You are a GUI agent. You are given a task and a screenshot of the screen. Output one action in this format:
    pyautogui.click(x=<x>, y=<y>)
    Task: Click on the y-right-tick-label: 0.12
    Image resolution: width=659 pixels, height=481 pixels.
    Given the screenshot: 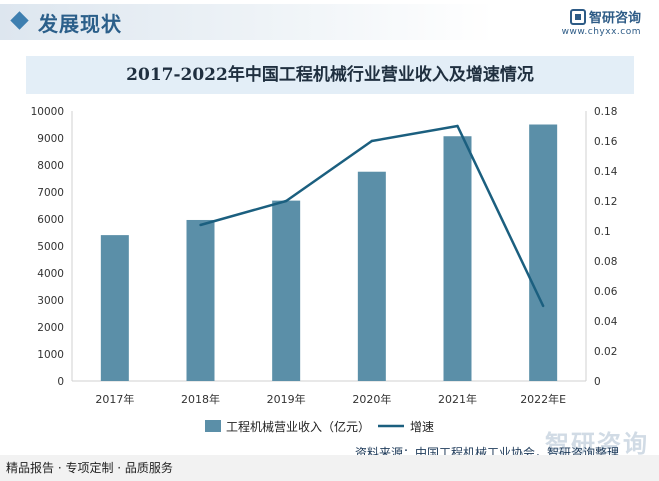 What is the action you would take?
    pyautogui.click(x=605, y=202)
    